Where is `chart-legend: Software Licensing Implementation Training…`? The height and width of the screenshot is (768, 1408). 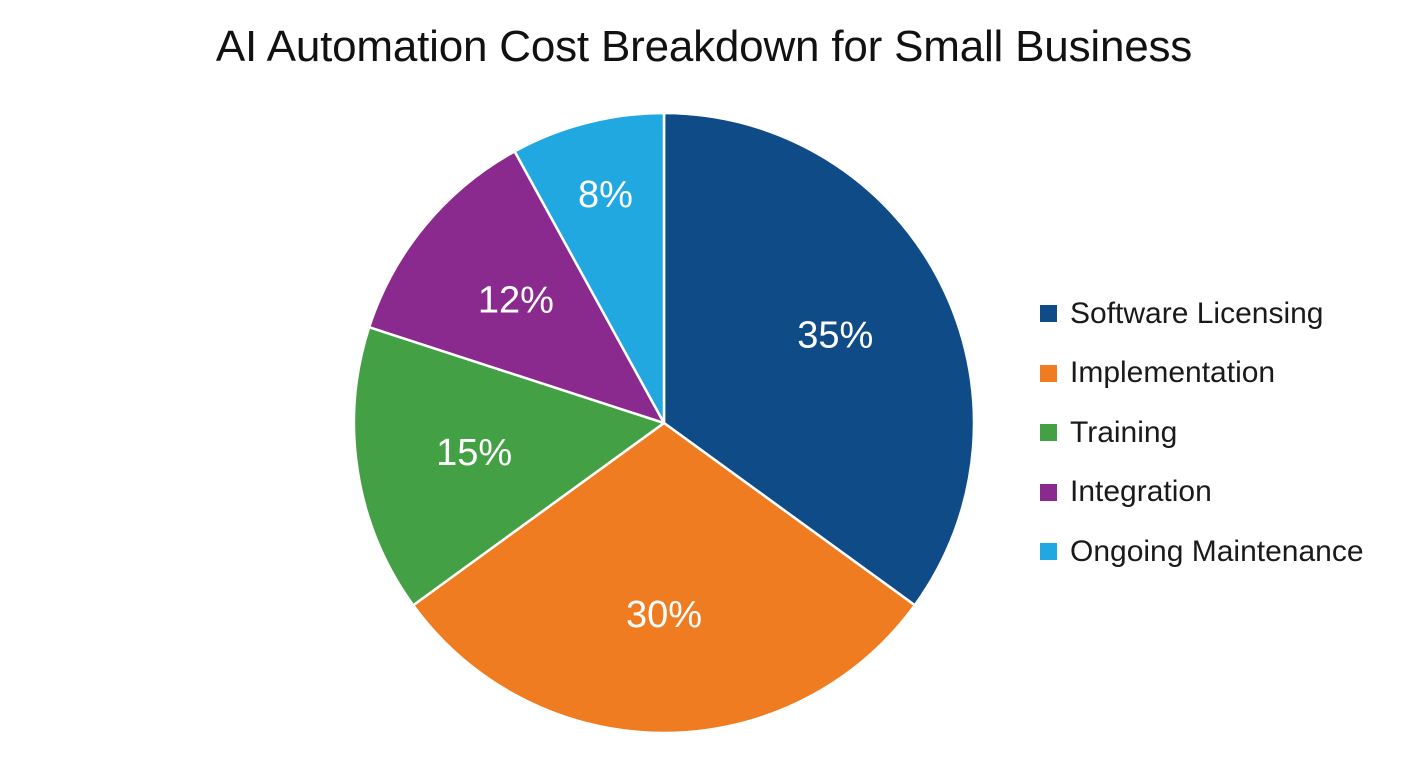 chart-legend: Software Licensing Implementation Training… is located at coordinates (1202, 433).